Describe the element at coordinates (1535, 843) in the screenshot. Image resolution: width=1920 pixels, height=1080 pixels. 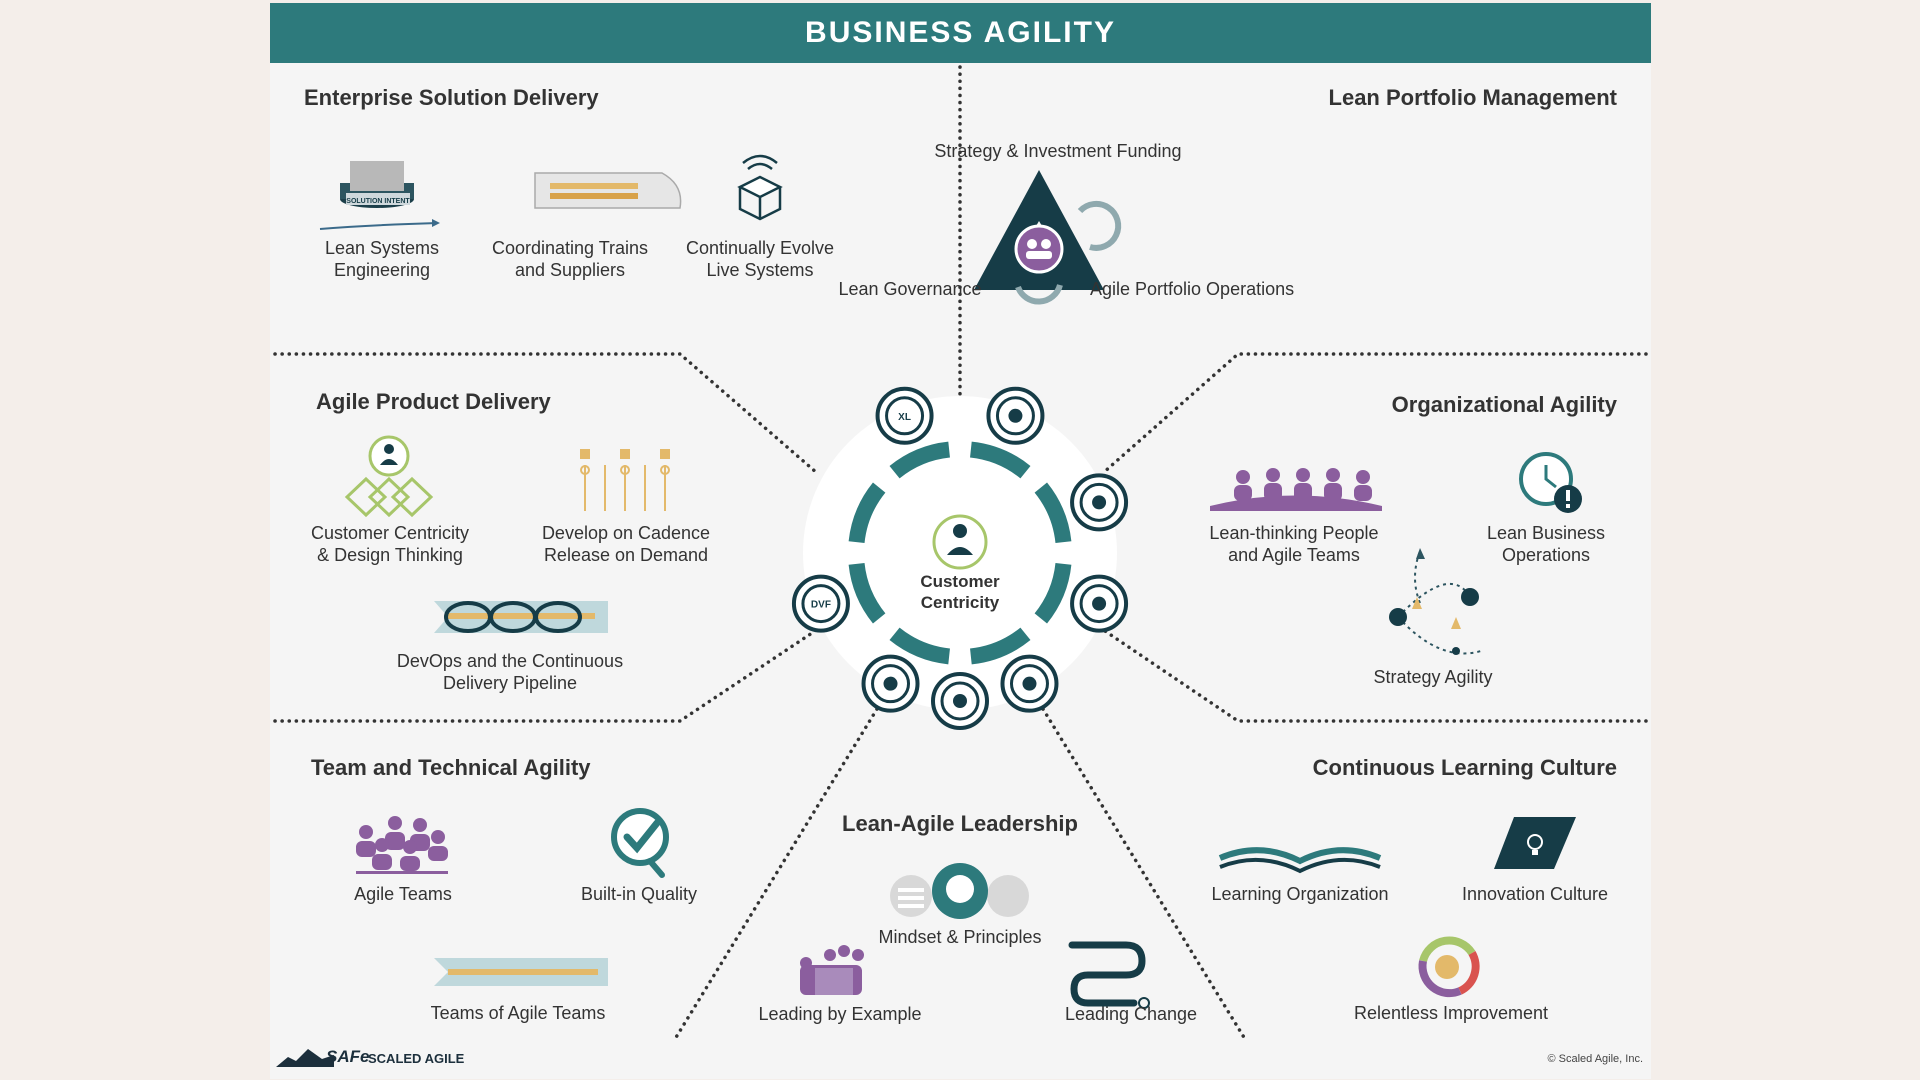
I see `innovation-culture-icon` at that location.